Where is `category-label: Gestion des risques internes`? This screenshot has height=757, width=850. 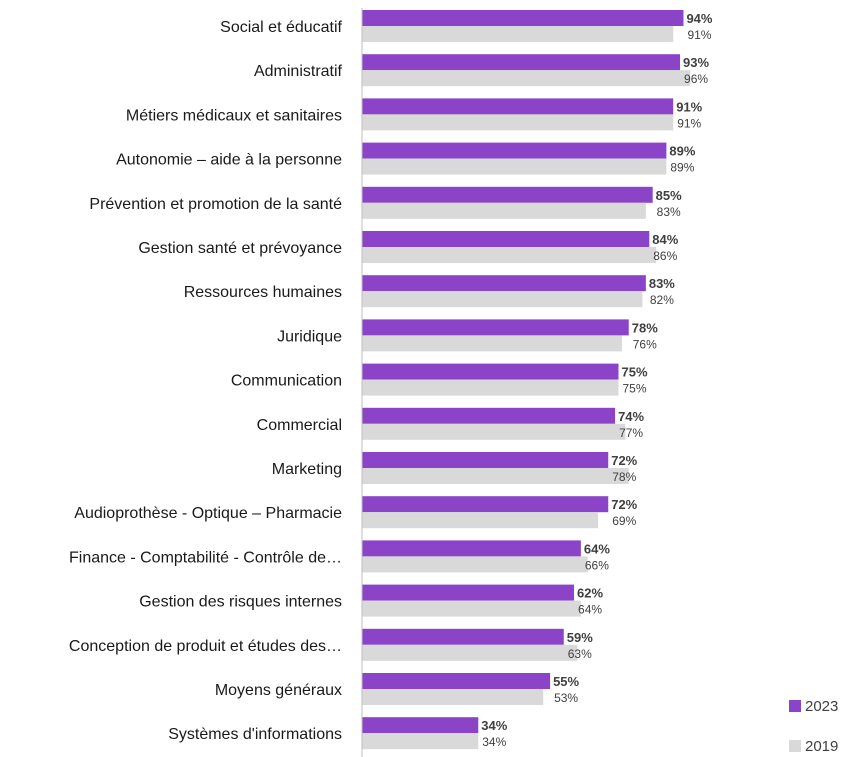 category-label: Gestion des risques internes is located at coordinates (240, 602).